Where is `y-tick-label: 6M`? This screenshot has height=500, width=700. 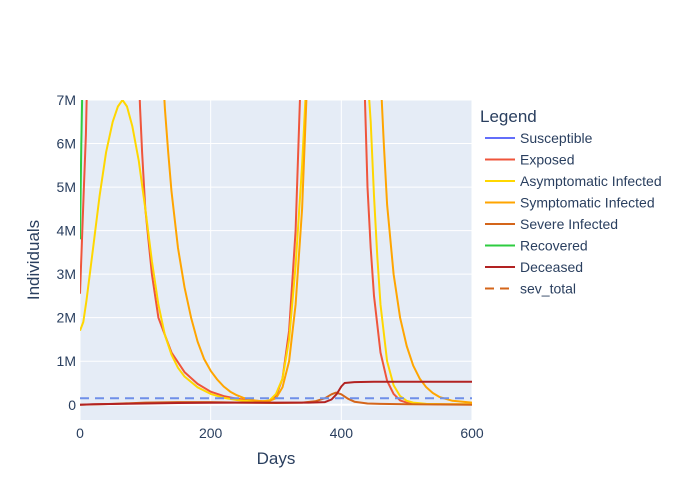 y-tick-label: 6M is located at coordinates (66, 144).